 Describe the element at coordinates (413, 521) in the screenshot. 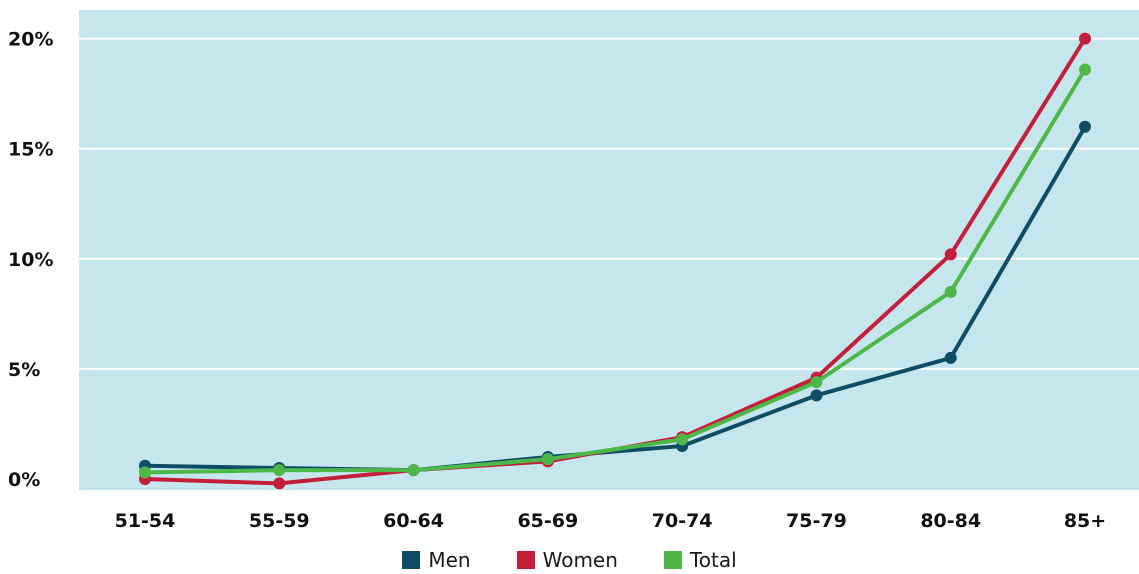

I see `x-tick-label: 60-64` at that location.